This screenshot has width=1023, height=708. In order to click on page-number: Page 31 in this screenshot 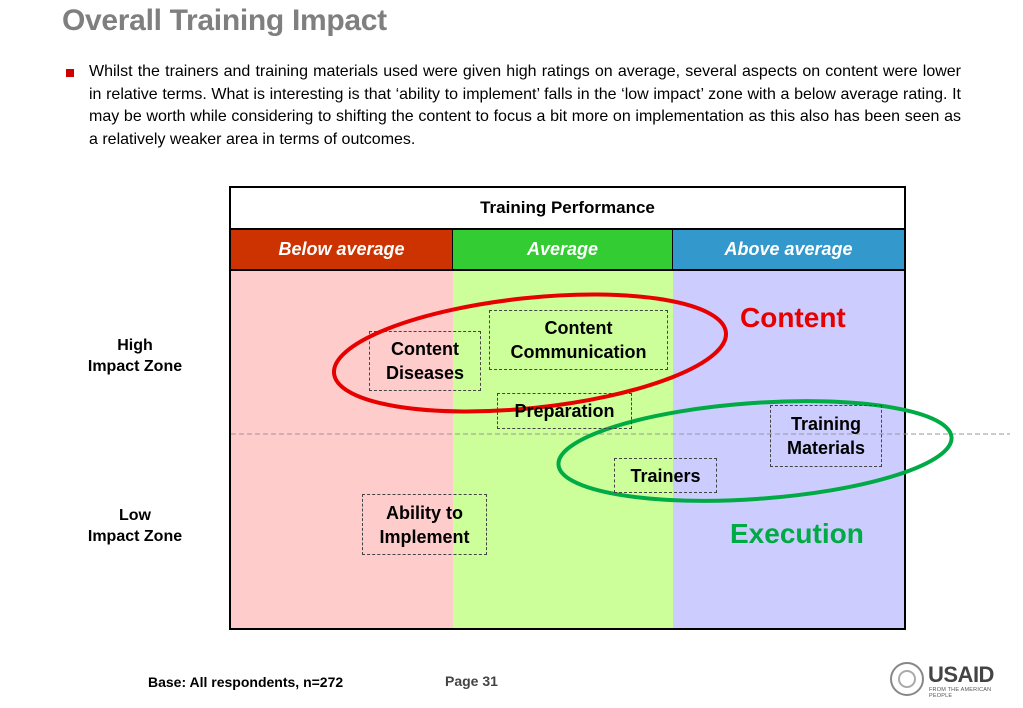, I will do `click(471, 681)`.